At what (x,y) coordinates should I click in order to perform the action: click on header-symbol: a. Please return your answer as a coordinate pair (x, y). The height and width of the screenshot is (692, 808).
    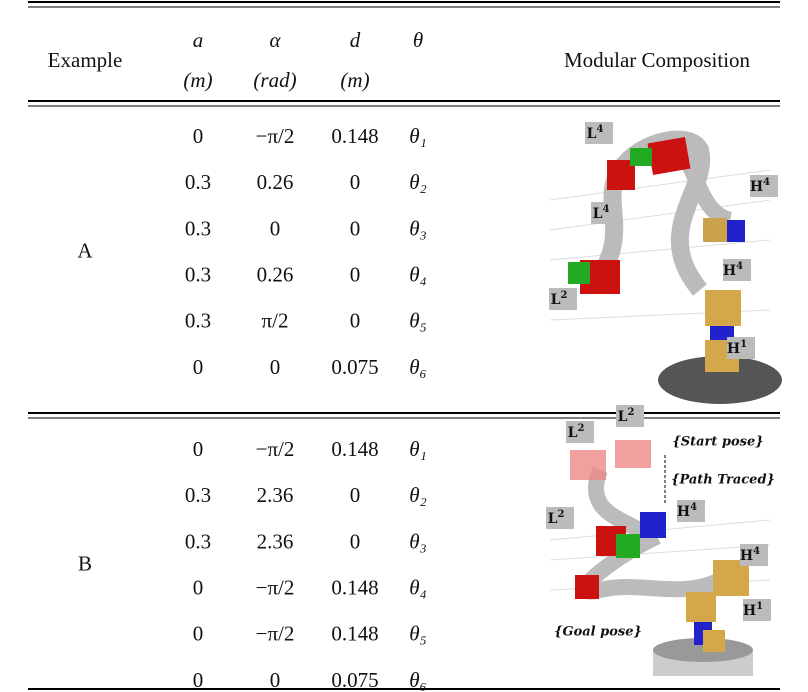
    Looking at the image, I should click on (198, 40).